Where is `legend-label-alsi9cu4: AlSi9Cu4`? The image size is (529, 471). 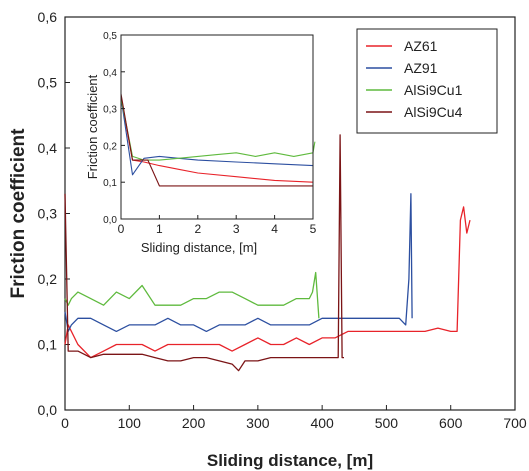 legend-label-alsi9cu4: AlSi9Cu4 is located at coordinates (433, 112).